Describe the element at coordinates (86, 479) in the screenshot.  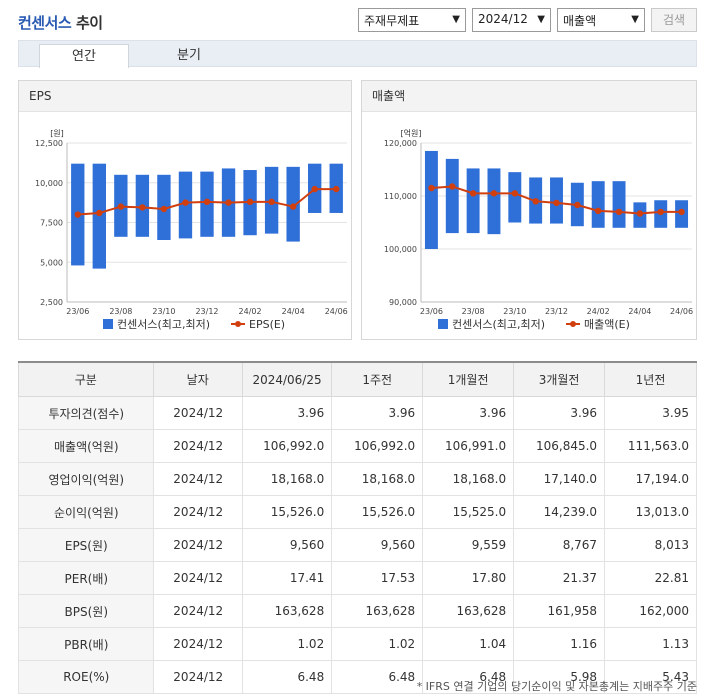
I see `row-label: 영업이익(억원)` at that location.